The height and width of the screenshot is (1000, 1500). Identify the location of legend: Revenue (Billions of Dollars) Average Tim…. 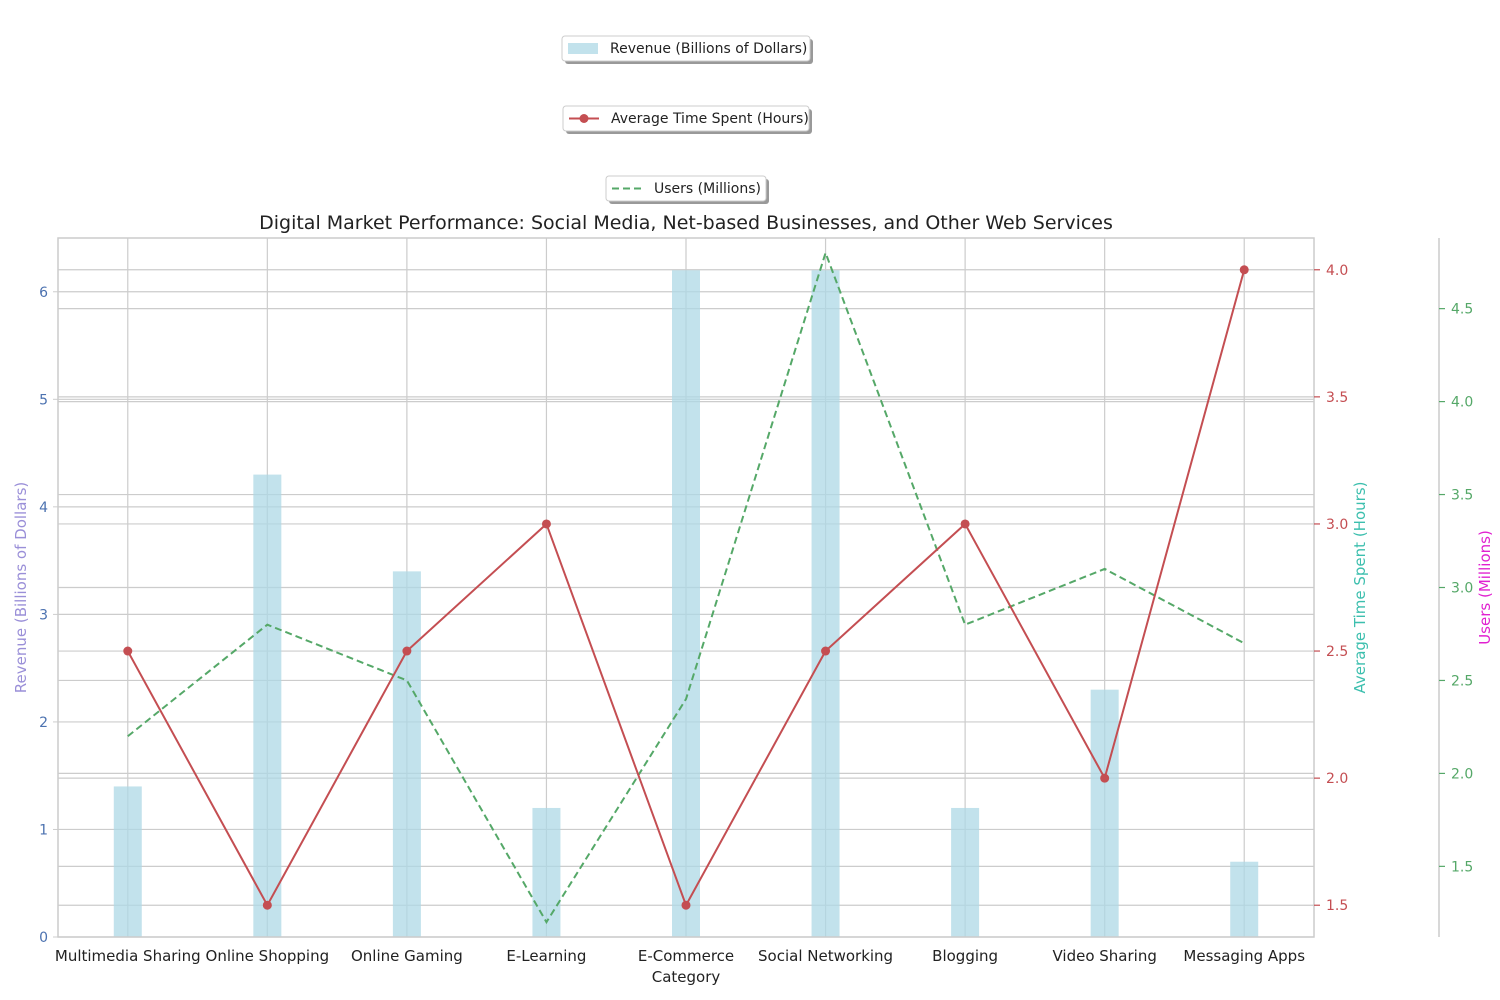
(687, 119).